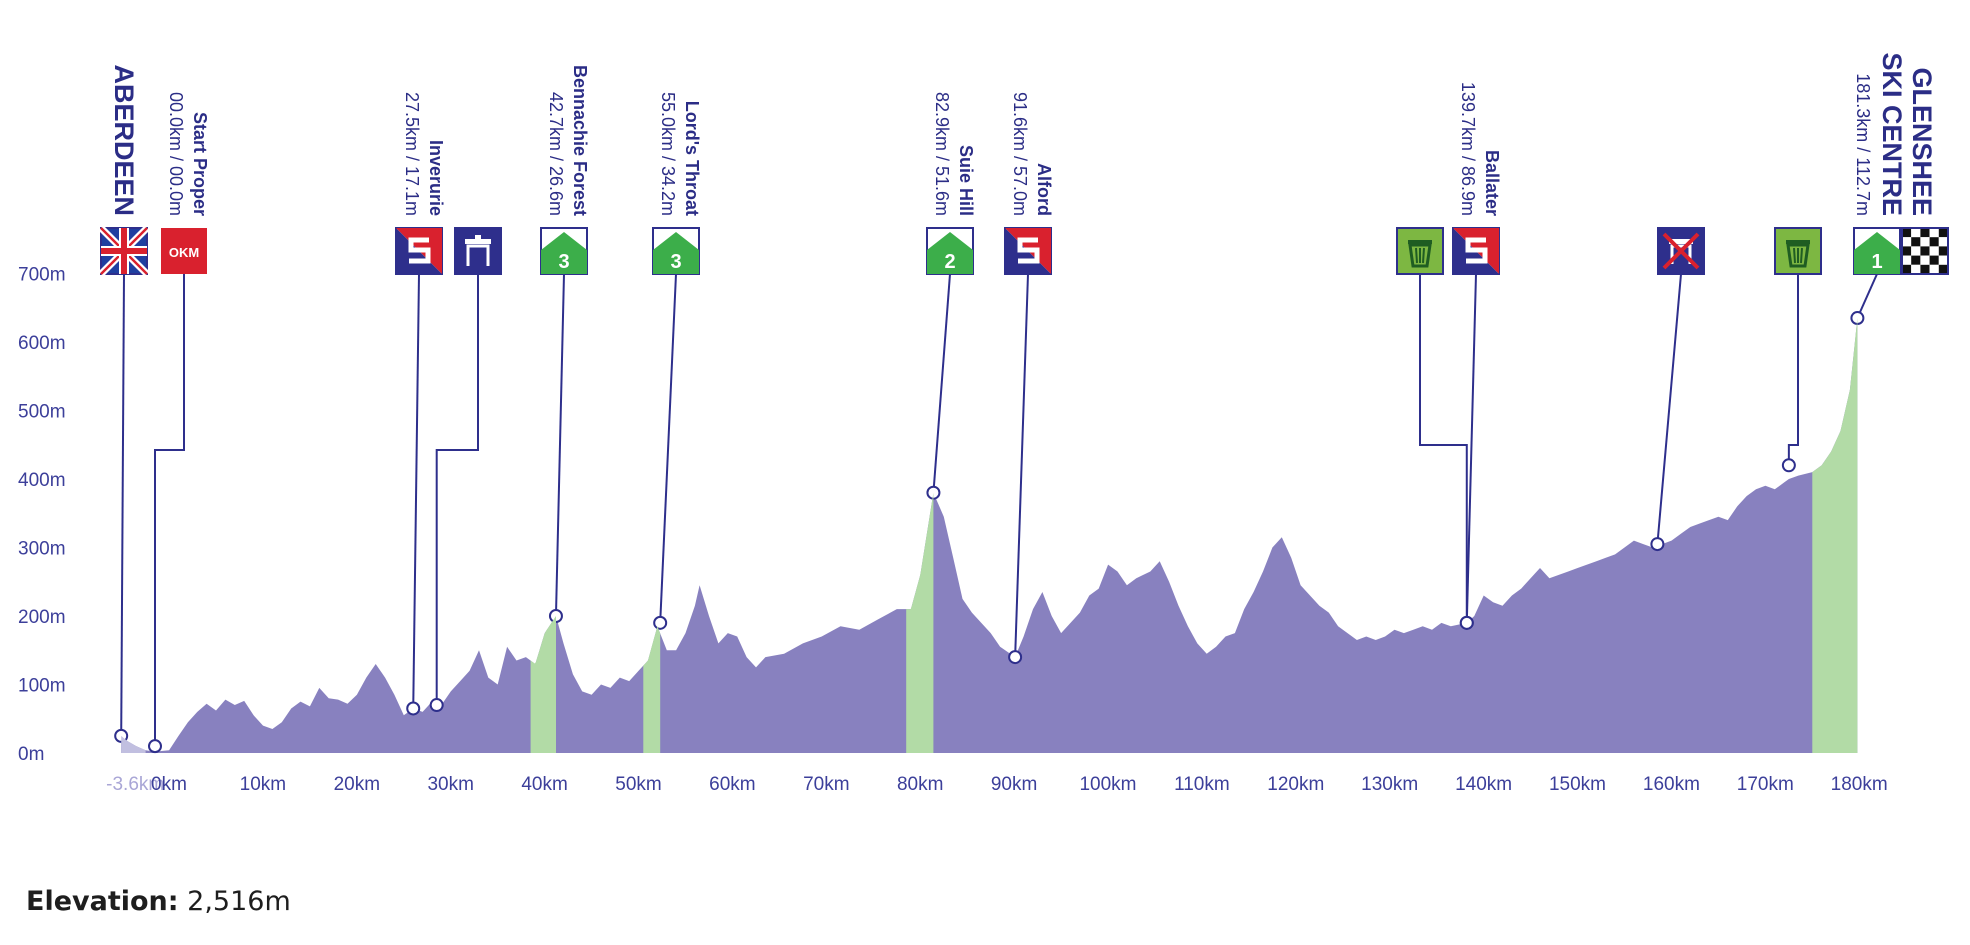 The height and width of the screenshot is (945, 1970). I want to click on svg-text: 1, so click(1876, 262).